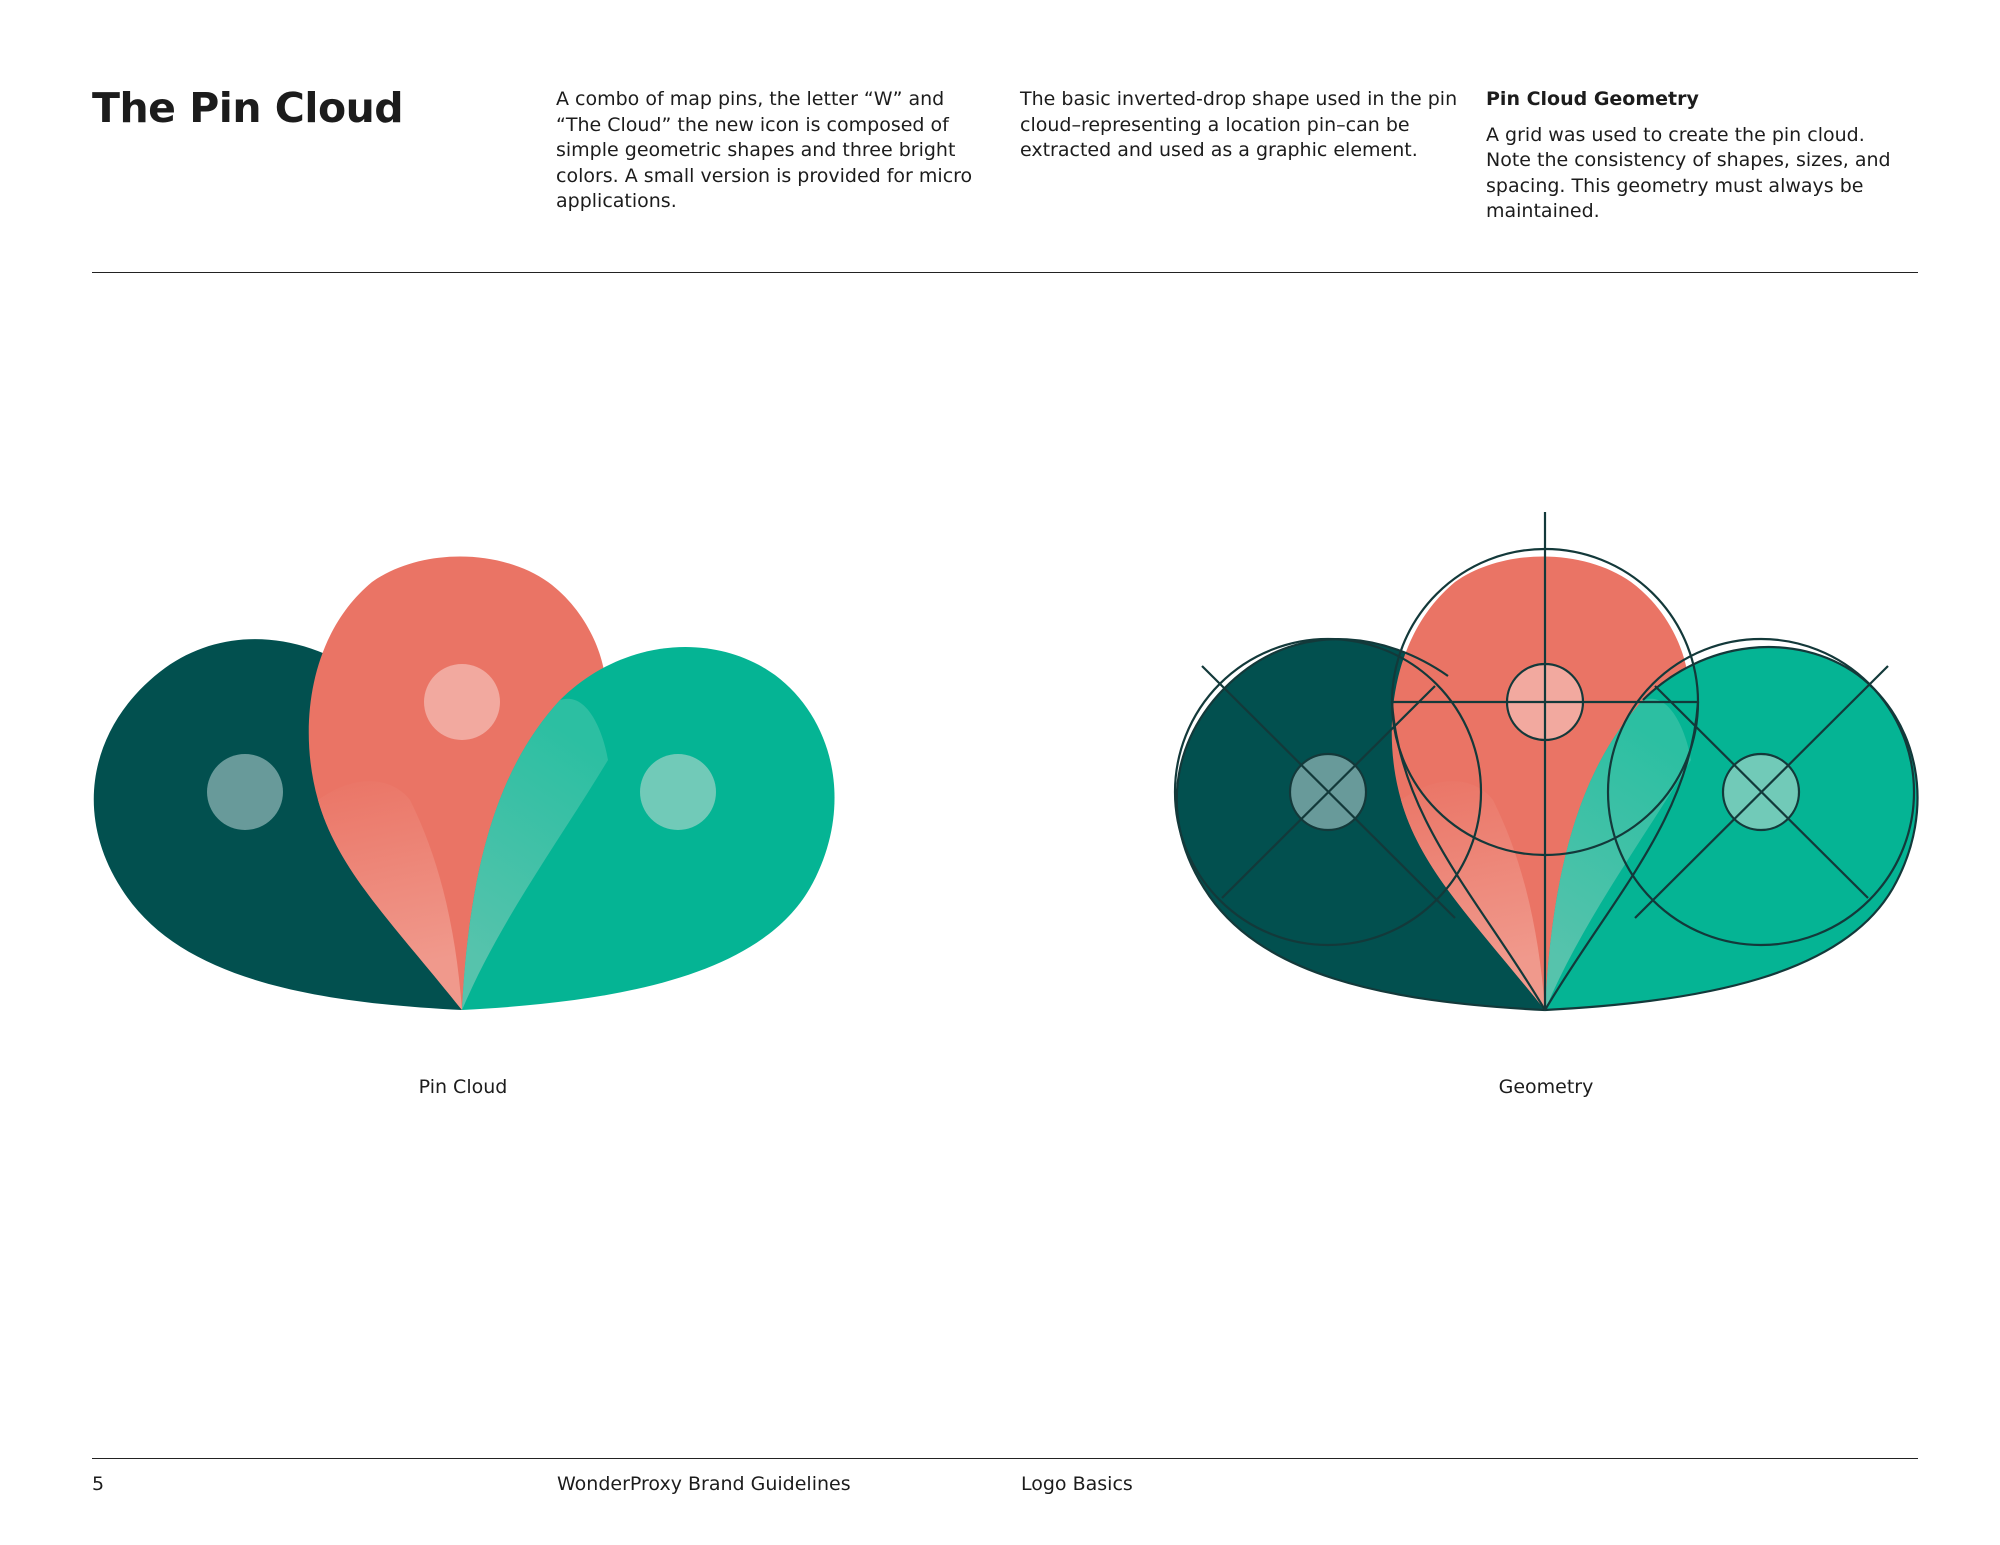 This screenshot has height=1545, width=2000. I want to click on geometry-logo, so click(1546, 762).